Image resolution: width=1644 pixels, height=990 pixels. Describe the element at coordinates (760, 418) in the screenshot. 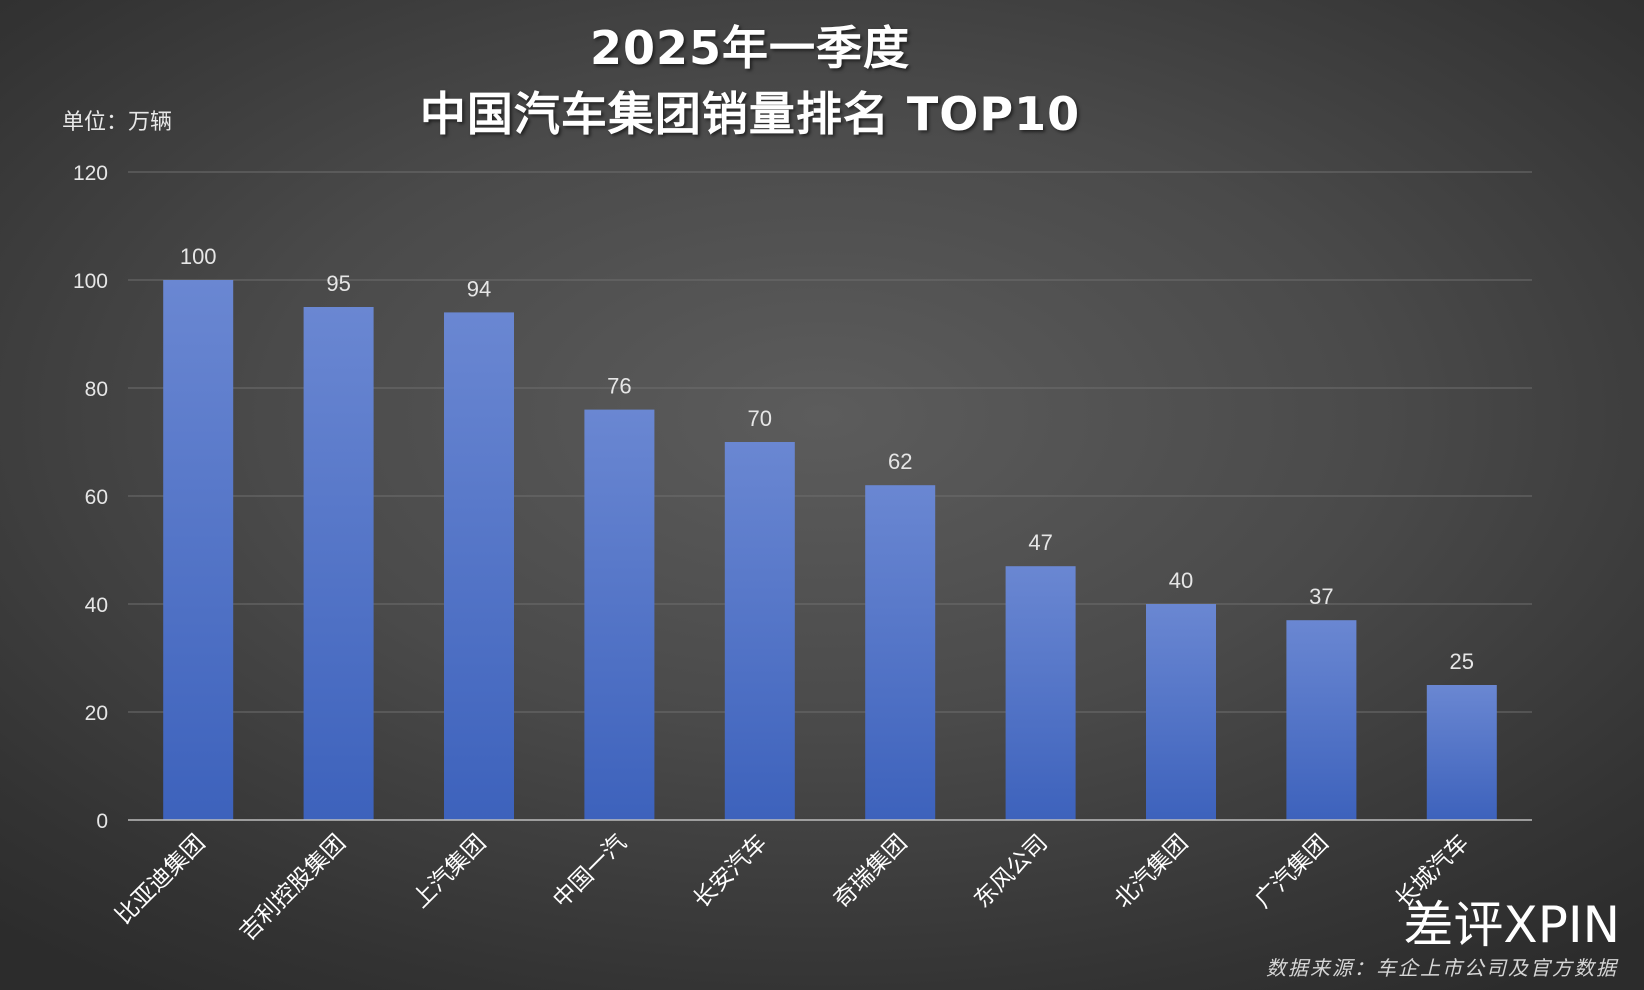

I see `data-label: 70` at that location.